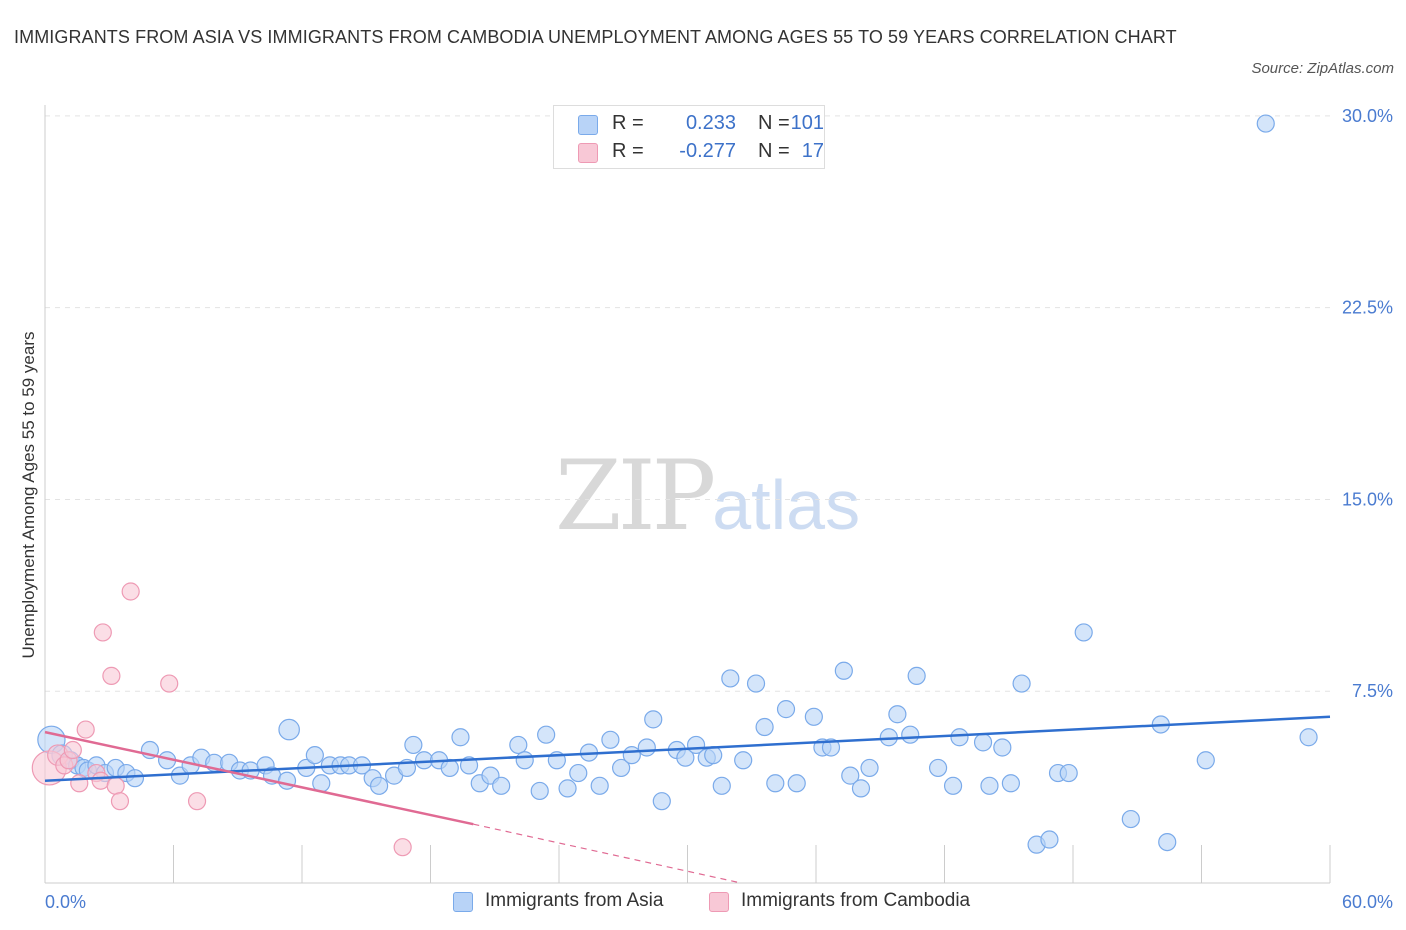 Image resolution: width=1406 pixels, height=930 pixels. Describe the element at coordinates (856, 900) in the screenshot. I see `cambodia-legend-label: Immigrants from Cambodia` at that location.